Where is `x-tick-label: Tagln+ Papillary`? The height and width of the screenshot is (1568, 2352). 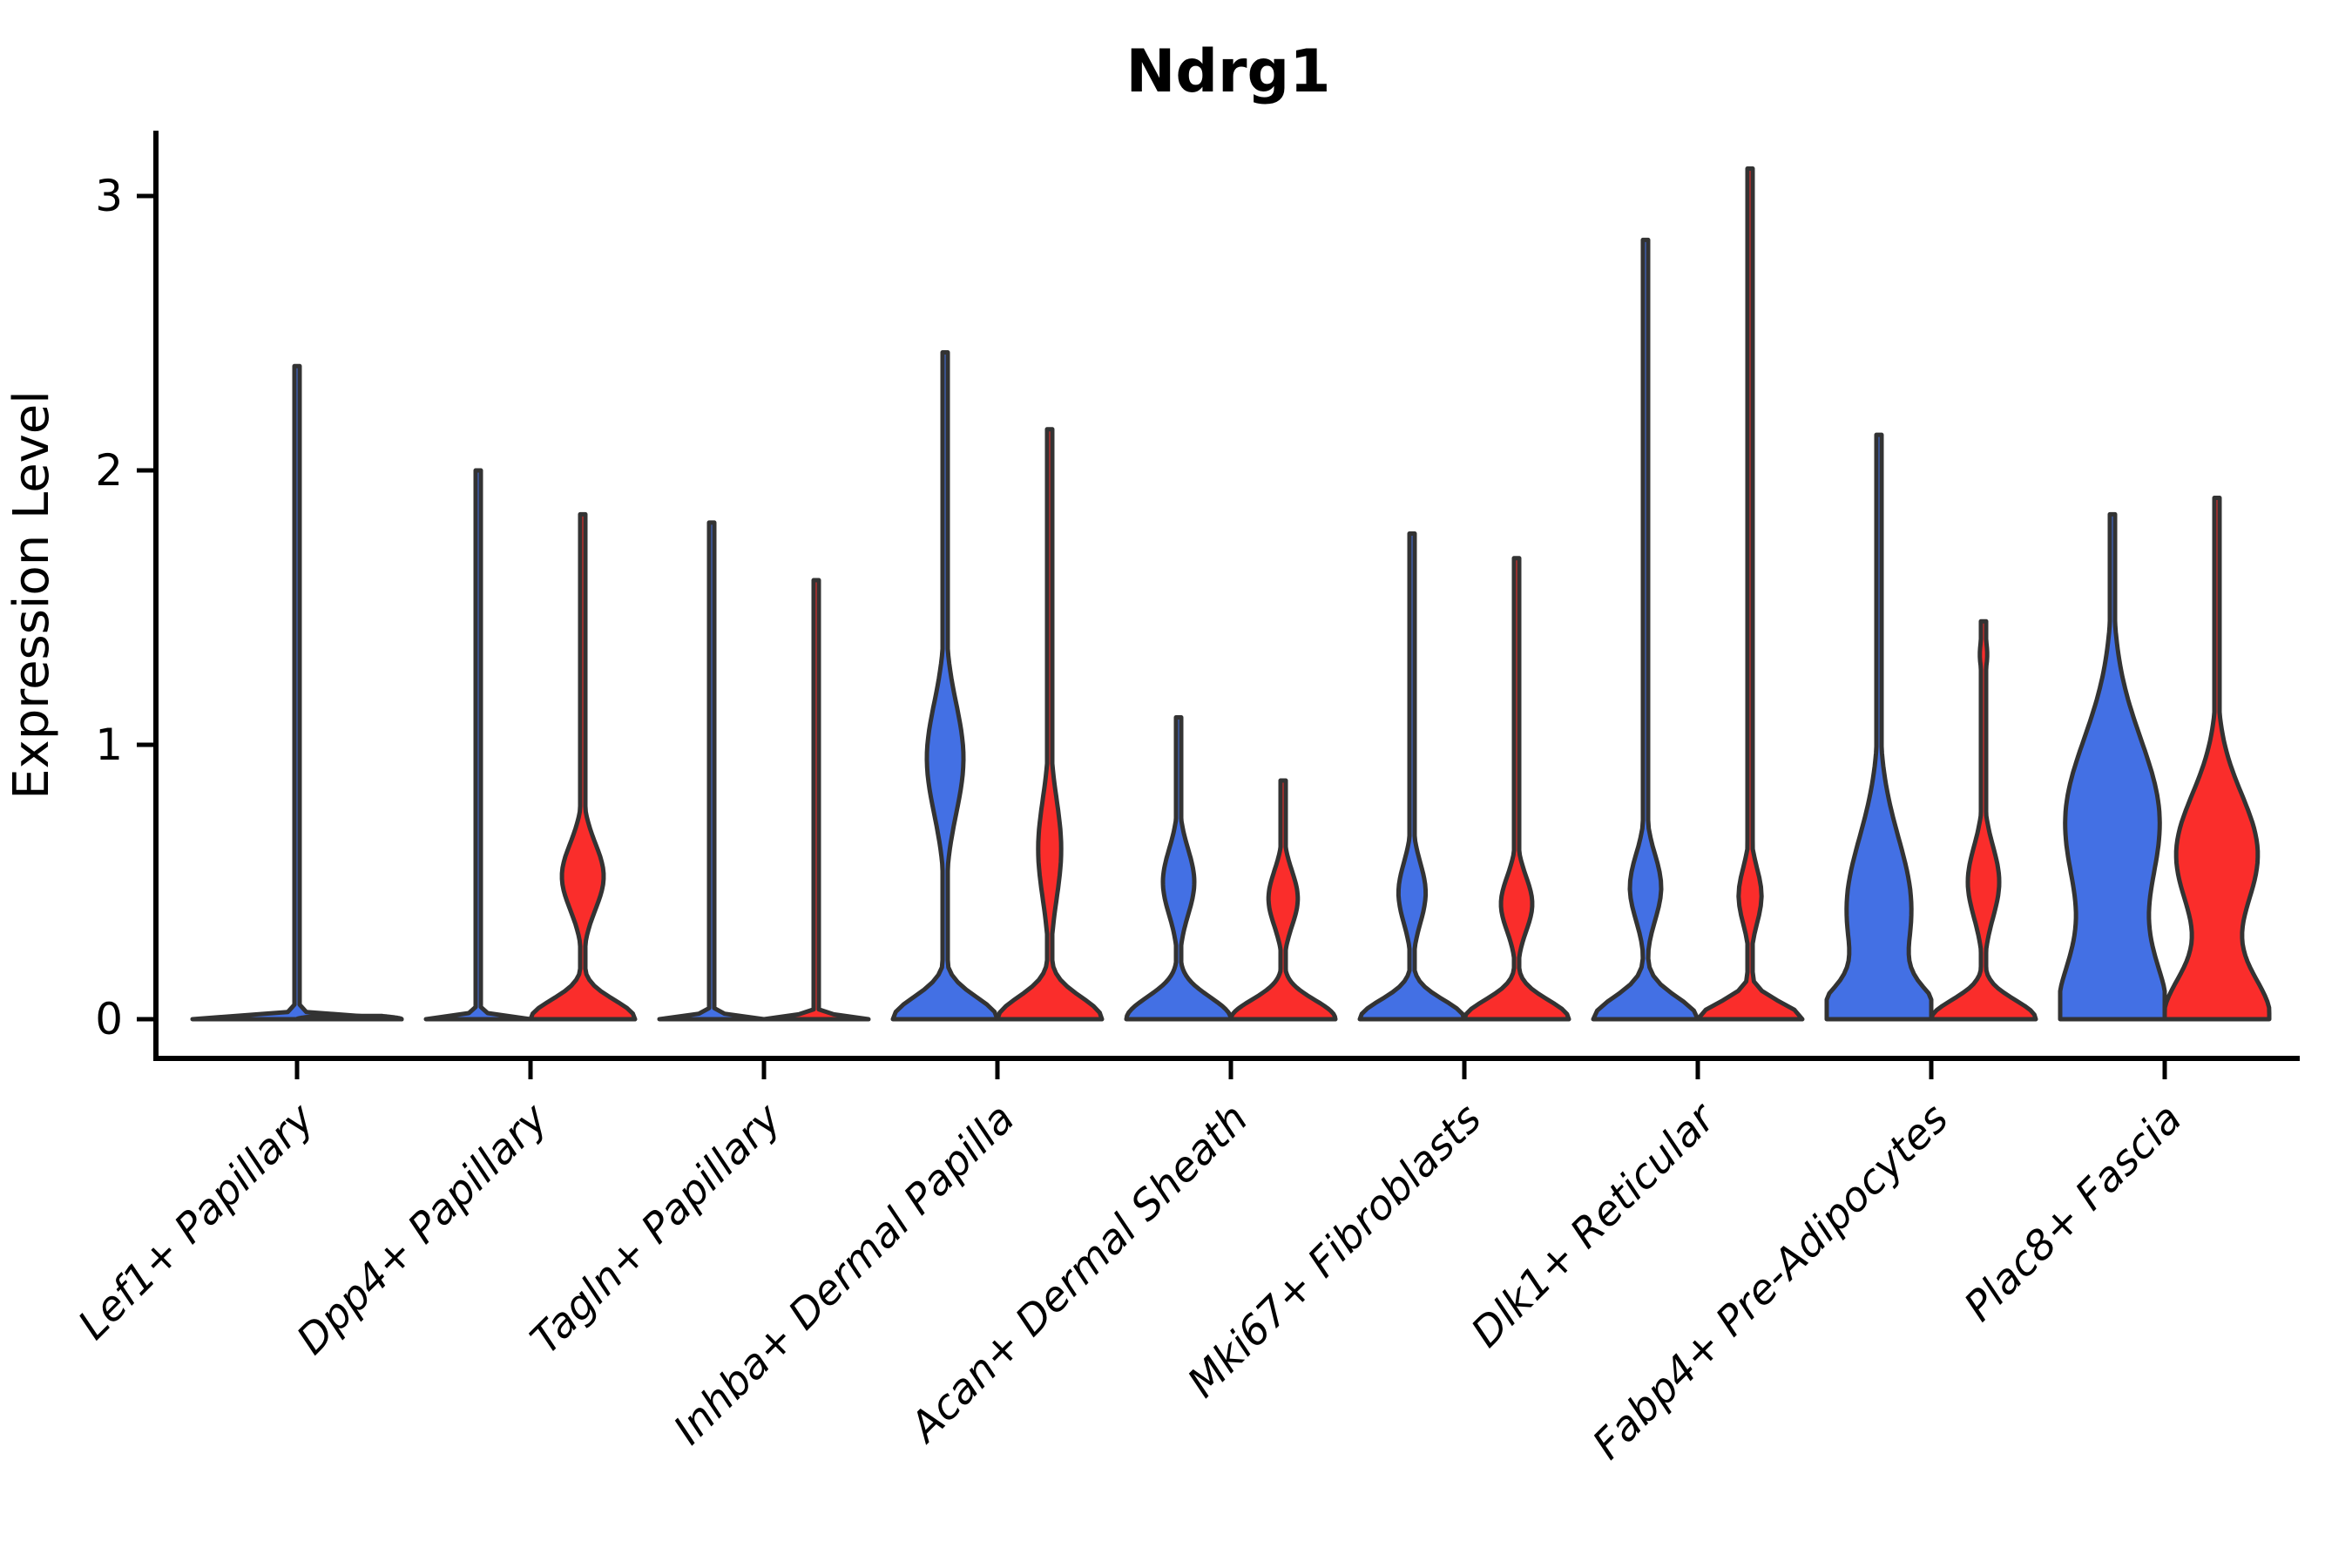
x-tick-label: Tagln+ Papillary is located at coordinates (657, 1229).